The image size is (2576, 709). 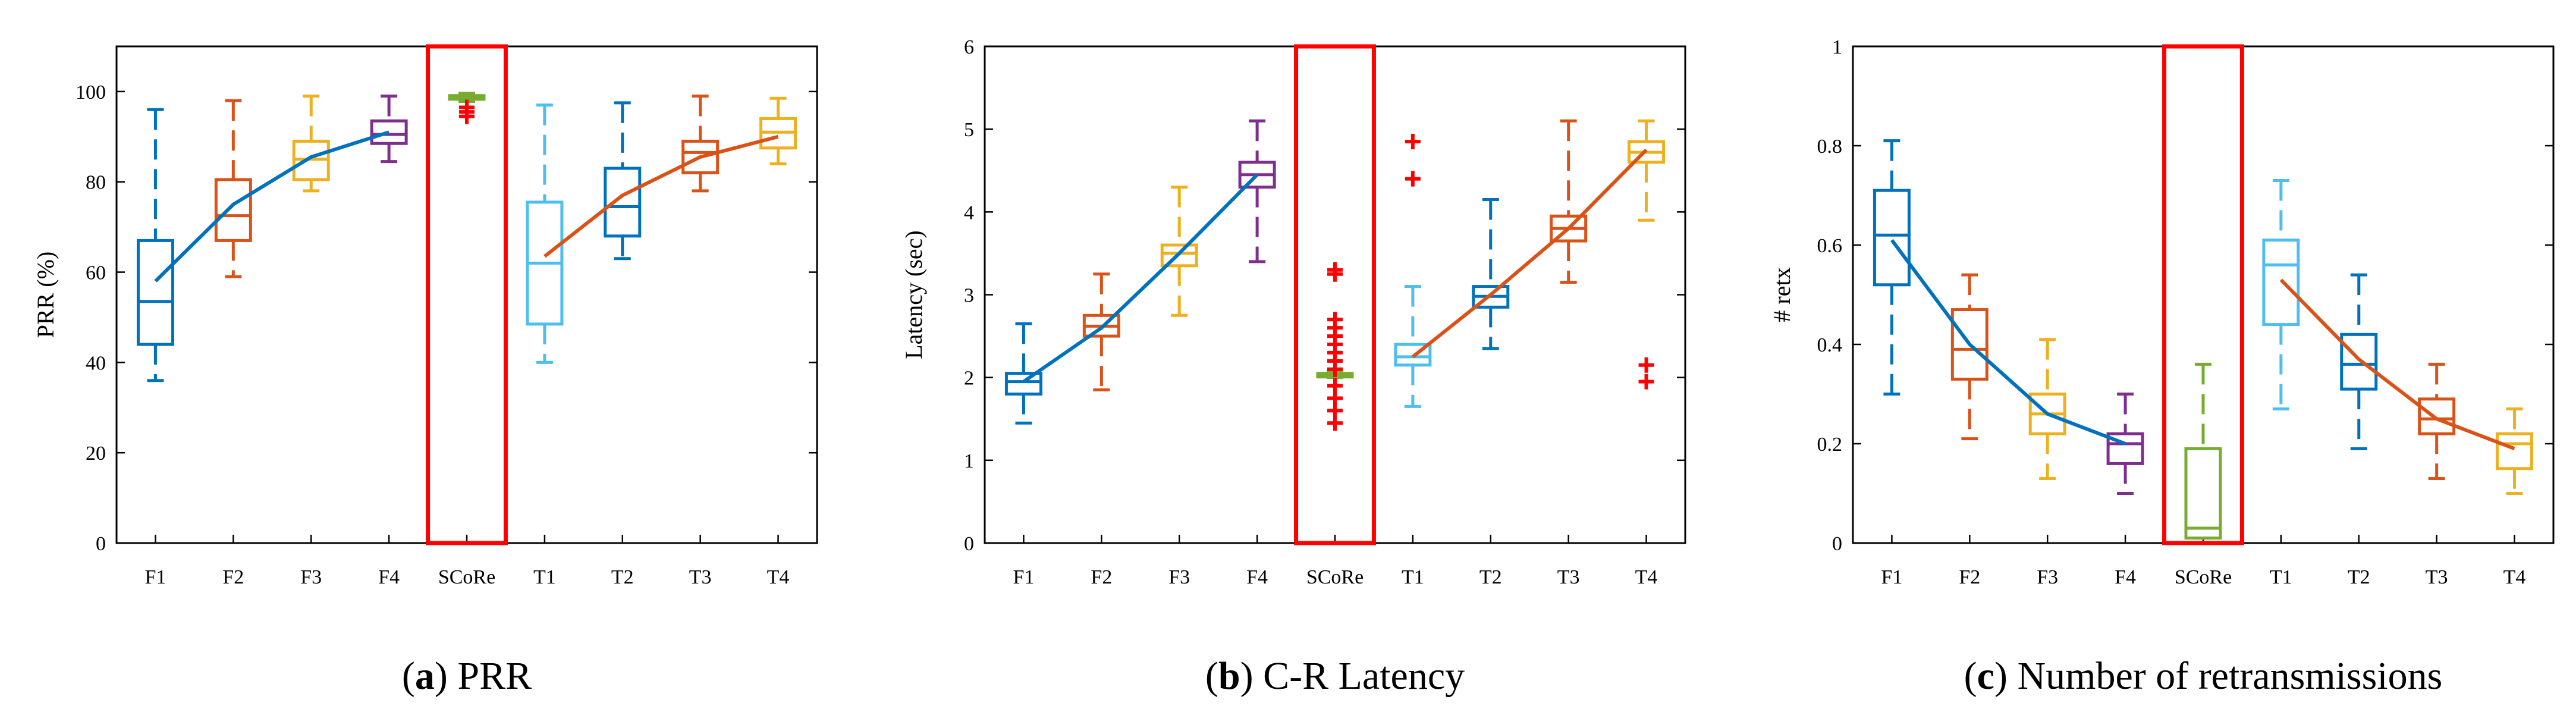 I want to click on y-tick-label: 2, so click(x=969, y=379).